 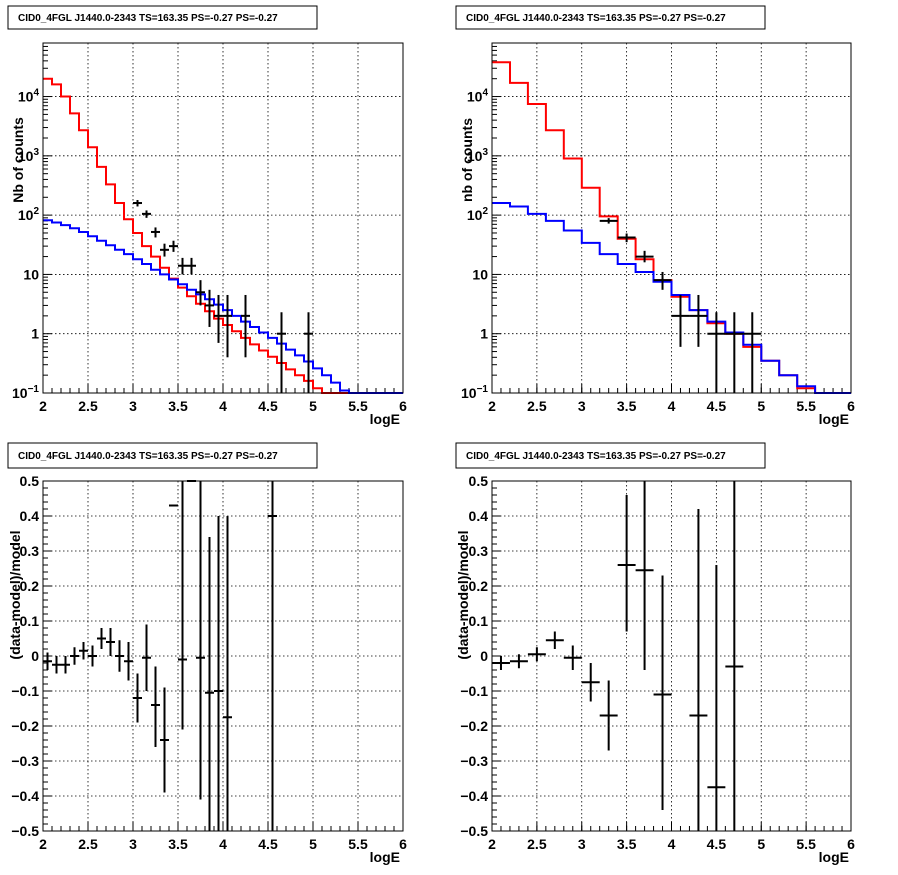 I want to click on y-axis-label: nb of counts, so click(x=467, y=160).